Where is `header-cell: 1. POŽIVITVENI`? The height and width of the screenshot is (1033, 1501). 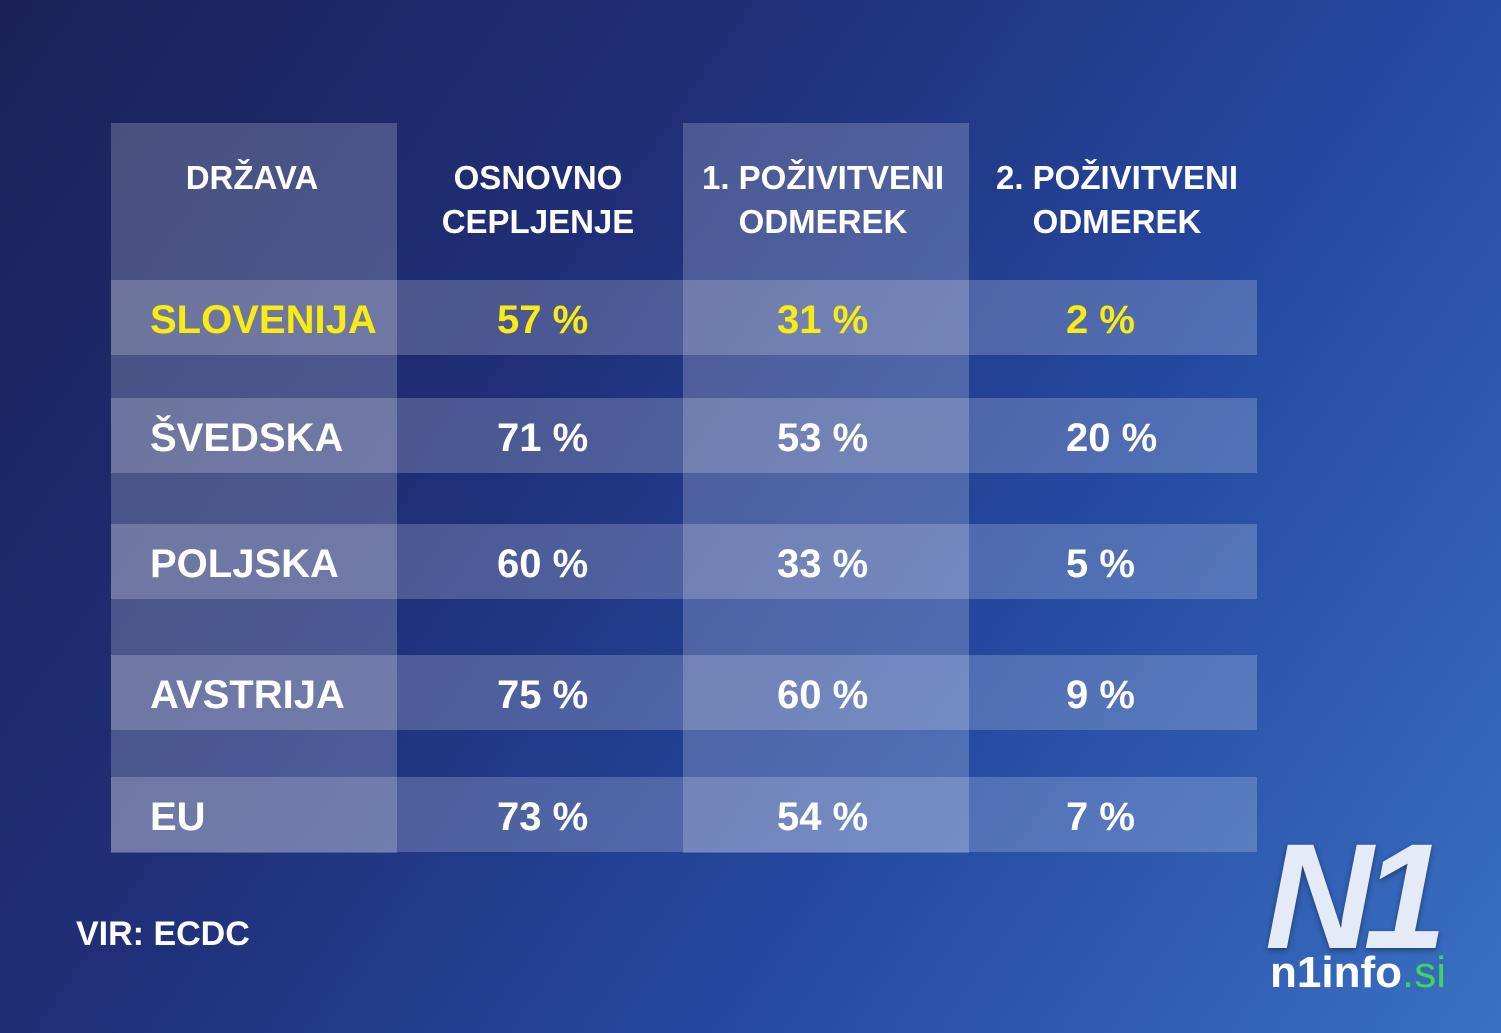
header-cell: 1. POŽIVITVENI is located at coordinates (823, 177).